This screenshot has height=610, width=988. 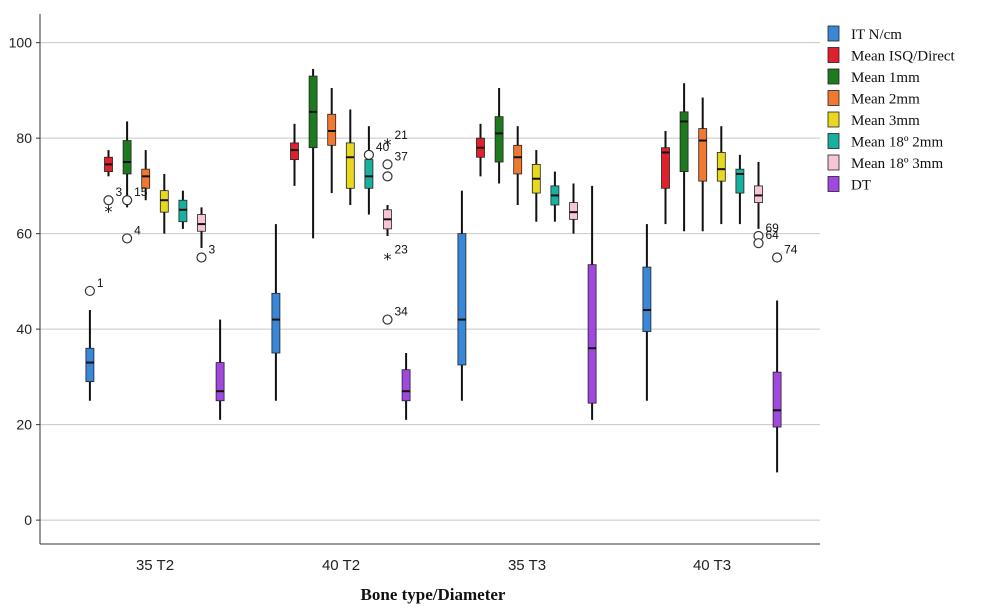 What do you see at coordinates (383, 147) in the screenshot?
I see `outlier-label: 40` at bounding box center [383, 147].